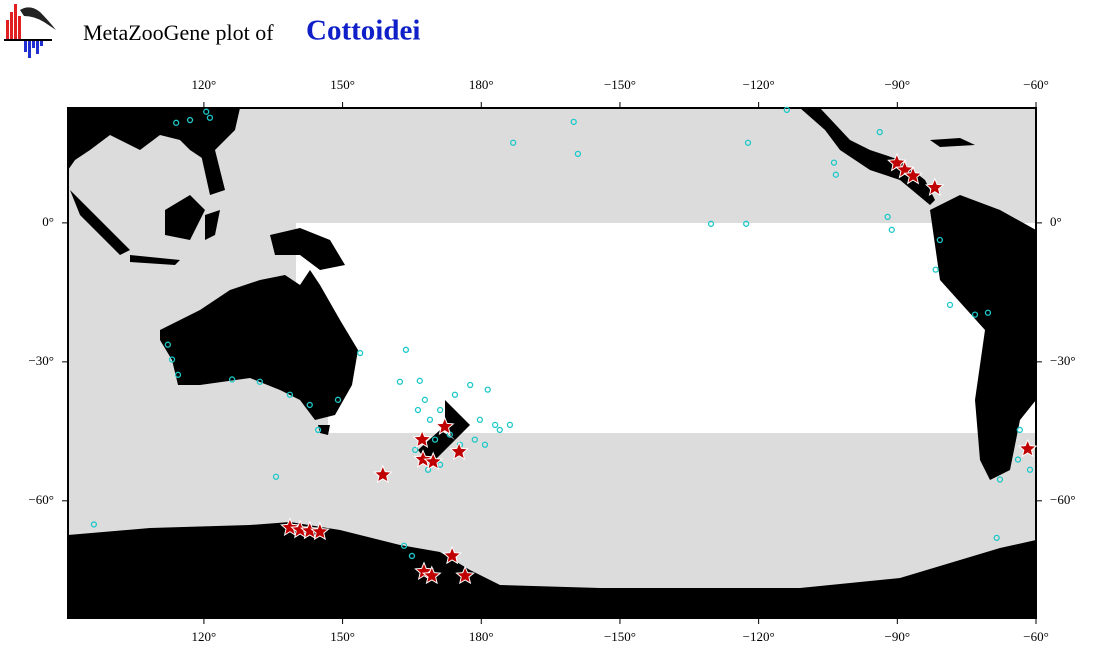  Describe the element at coordinates (363, 31) in the screenshot. I see `taxon-title: Cottoidei` at that location.